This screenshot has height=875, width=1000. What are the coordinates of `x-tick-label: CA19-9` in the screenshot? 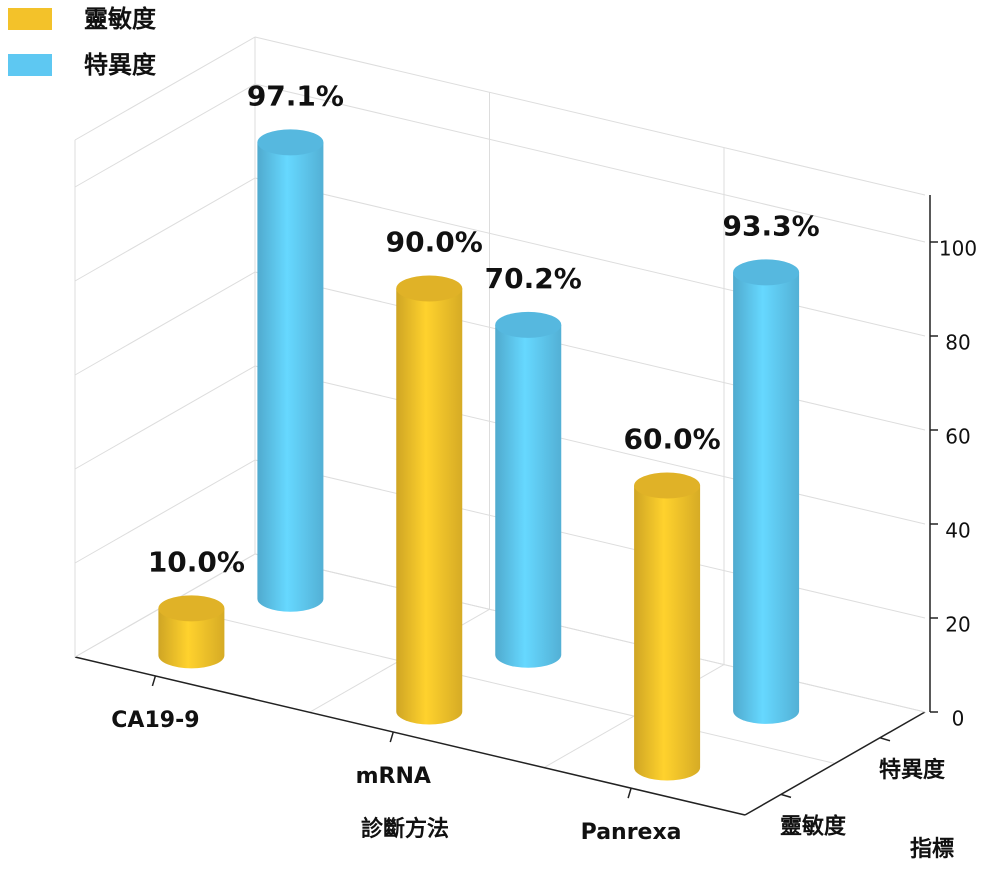 It's located at (155, 720).